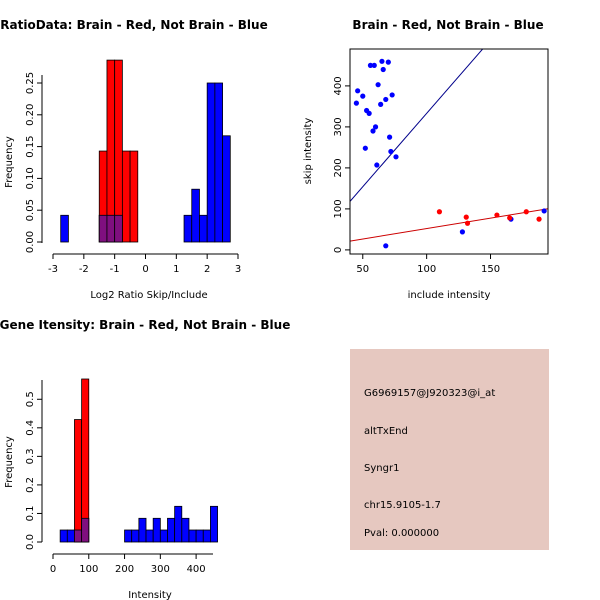 The height and width of the screenshot is (600, 600). I want to click on y-tick-label: 0.25, so click(30, 83).